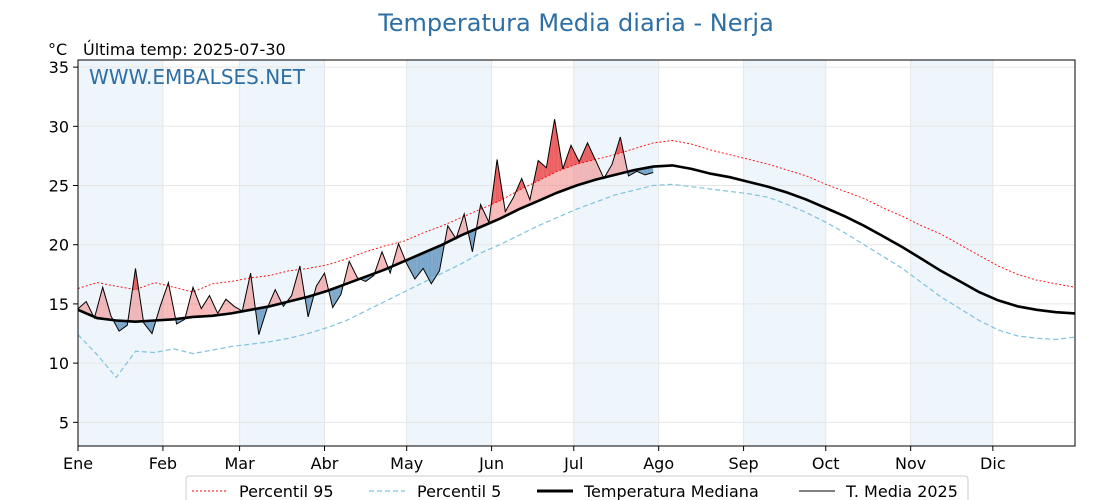 This screenshot has height=500, width=1120. Describe the element at coordinates (573, 463) in the screenshot. I see `x-tick-label: Jul` at that location.